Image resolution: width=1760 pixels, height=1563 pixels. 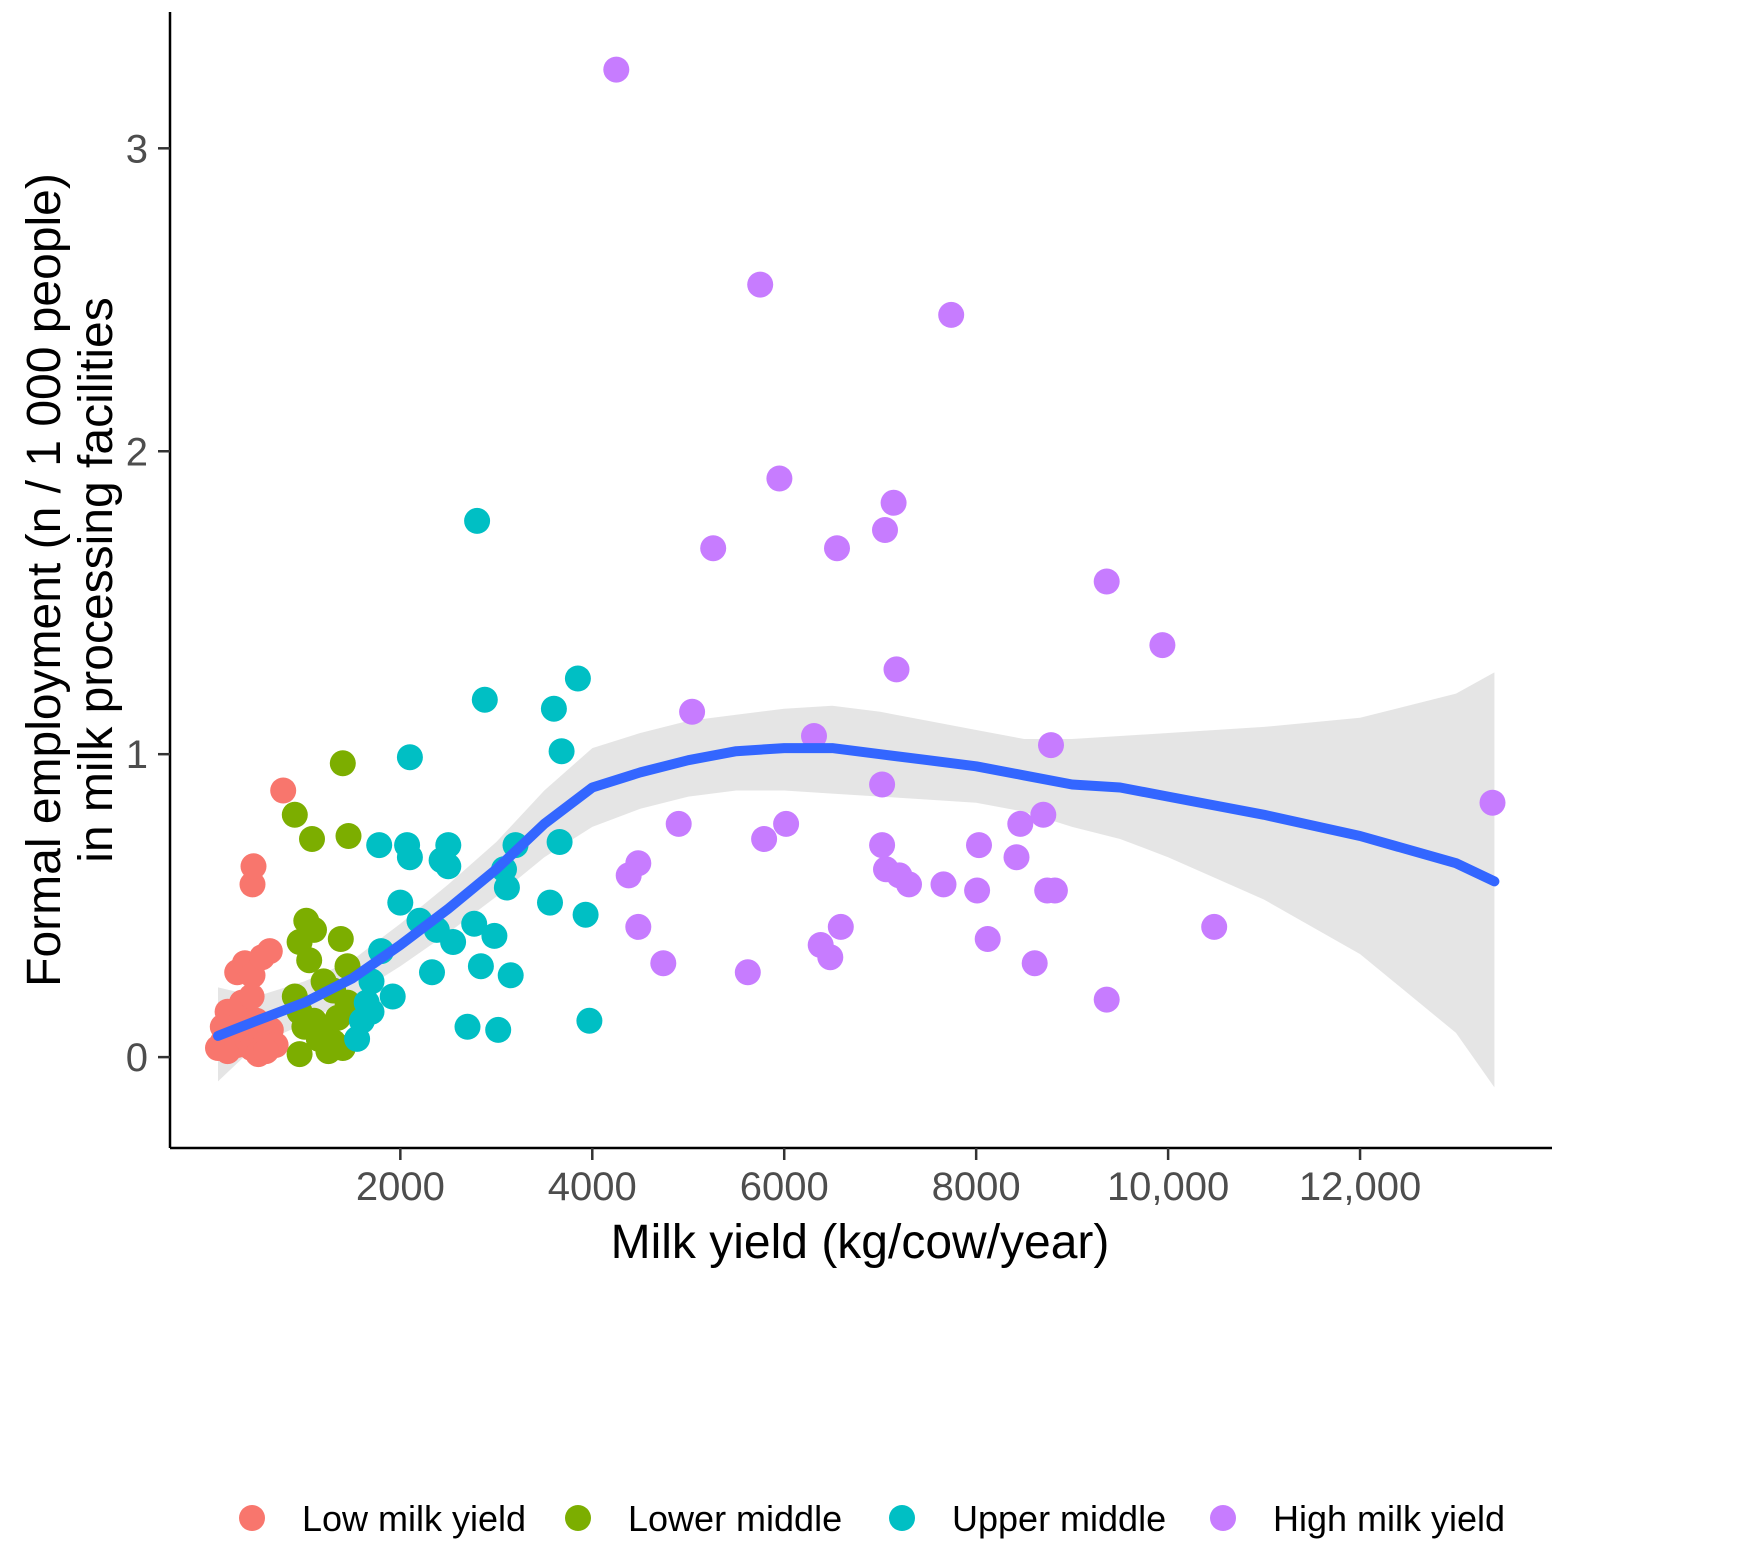 What do you see at coordinates (96, 580) in the screenshot?
I see `y-axis-title-line-2: in milk processing facilities` at bounding box center [96, 580].